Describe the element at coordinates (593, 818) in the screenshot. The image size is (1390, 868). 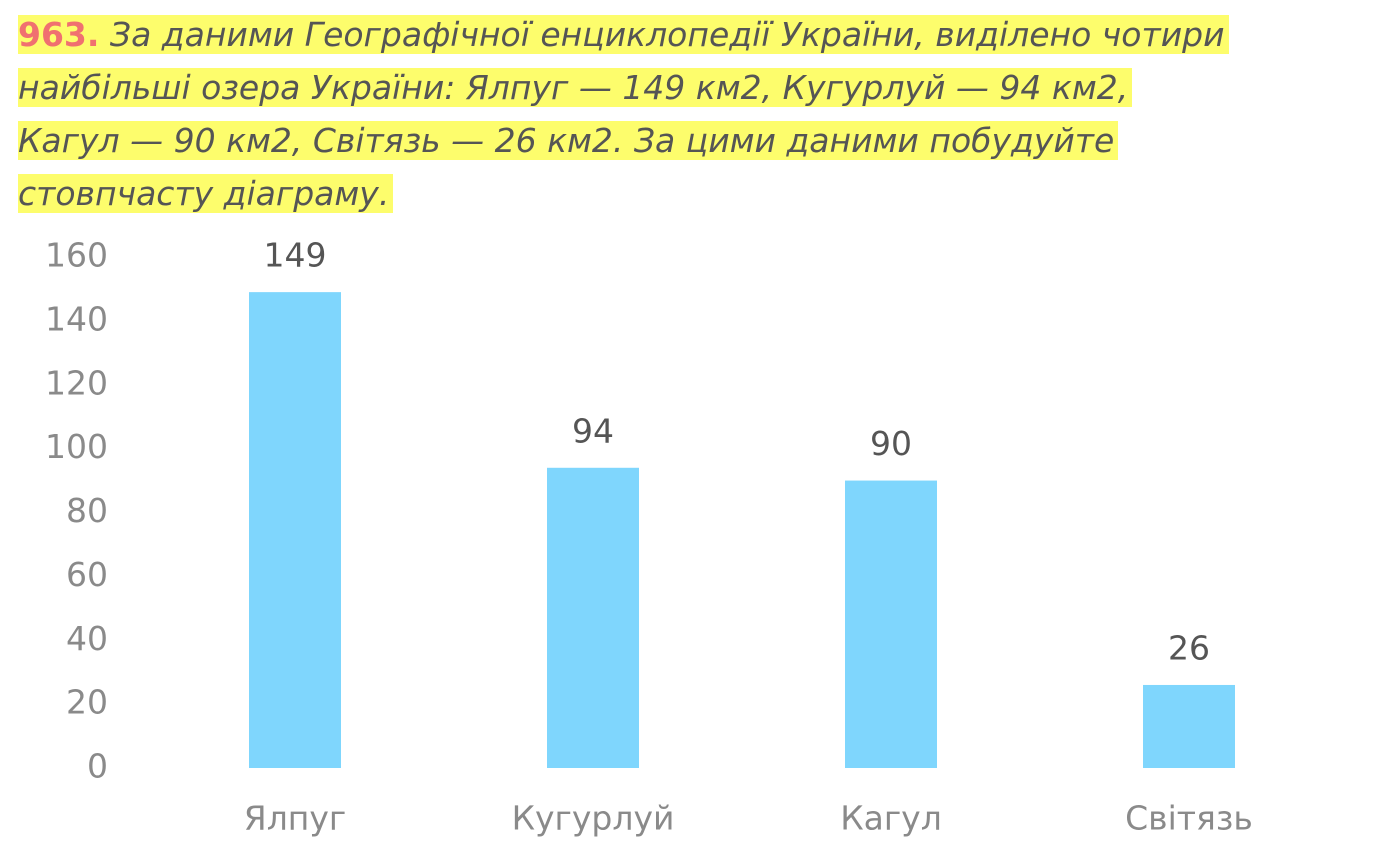
I see `x-tick-label: Кугурлуй` at that location.